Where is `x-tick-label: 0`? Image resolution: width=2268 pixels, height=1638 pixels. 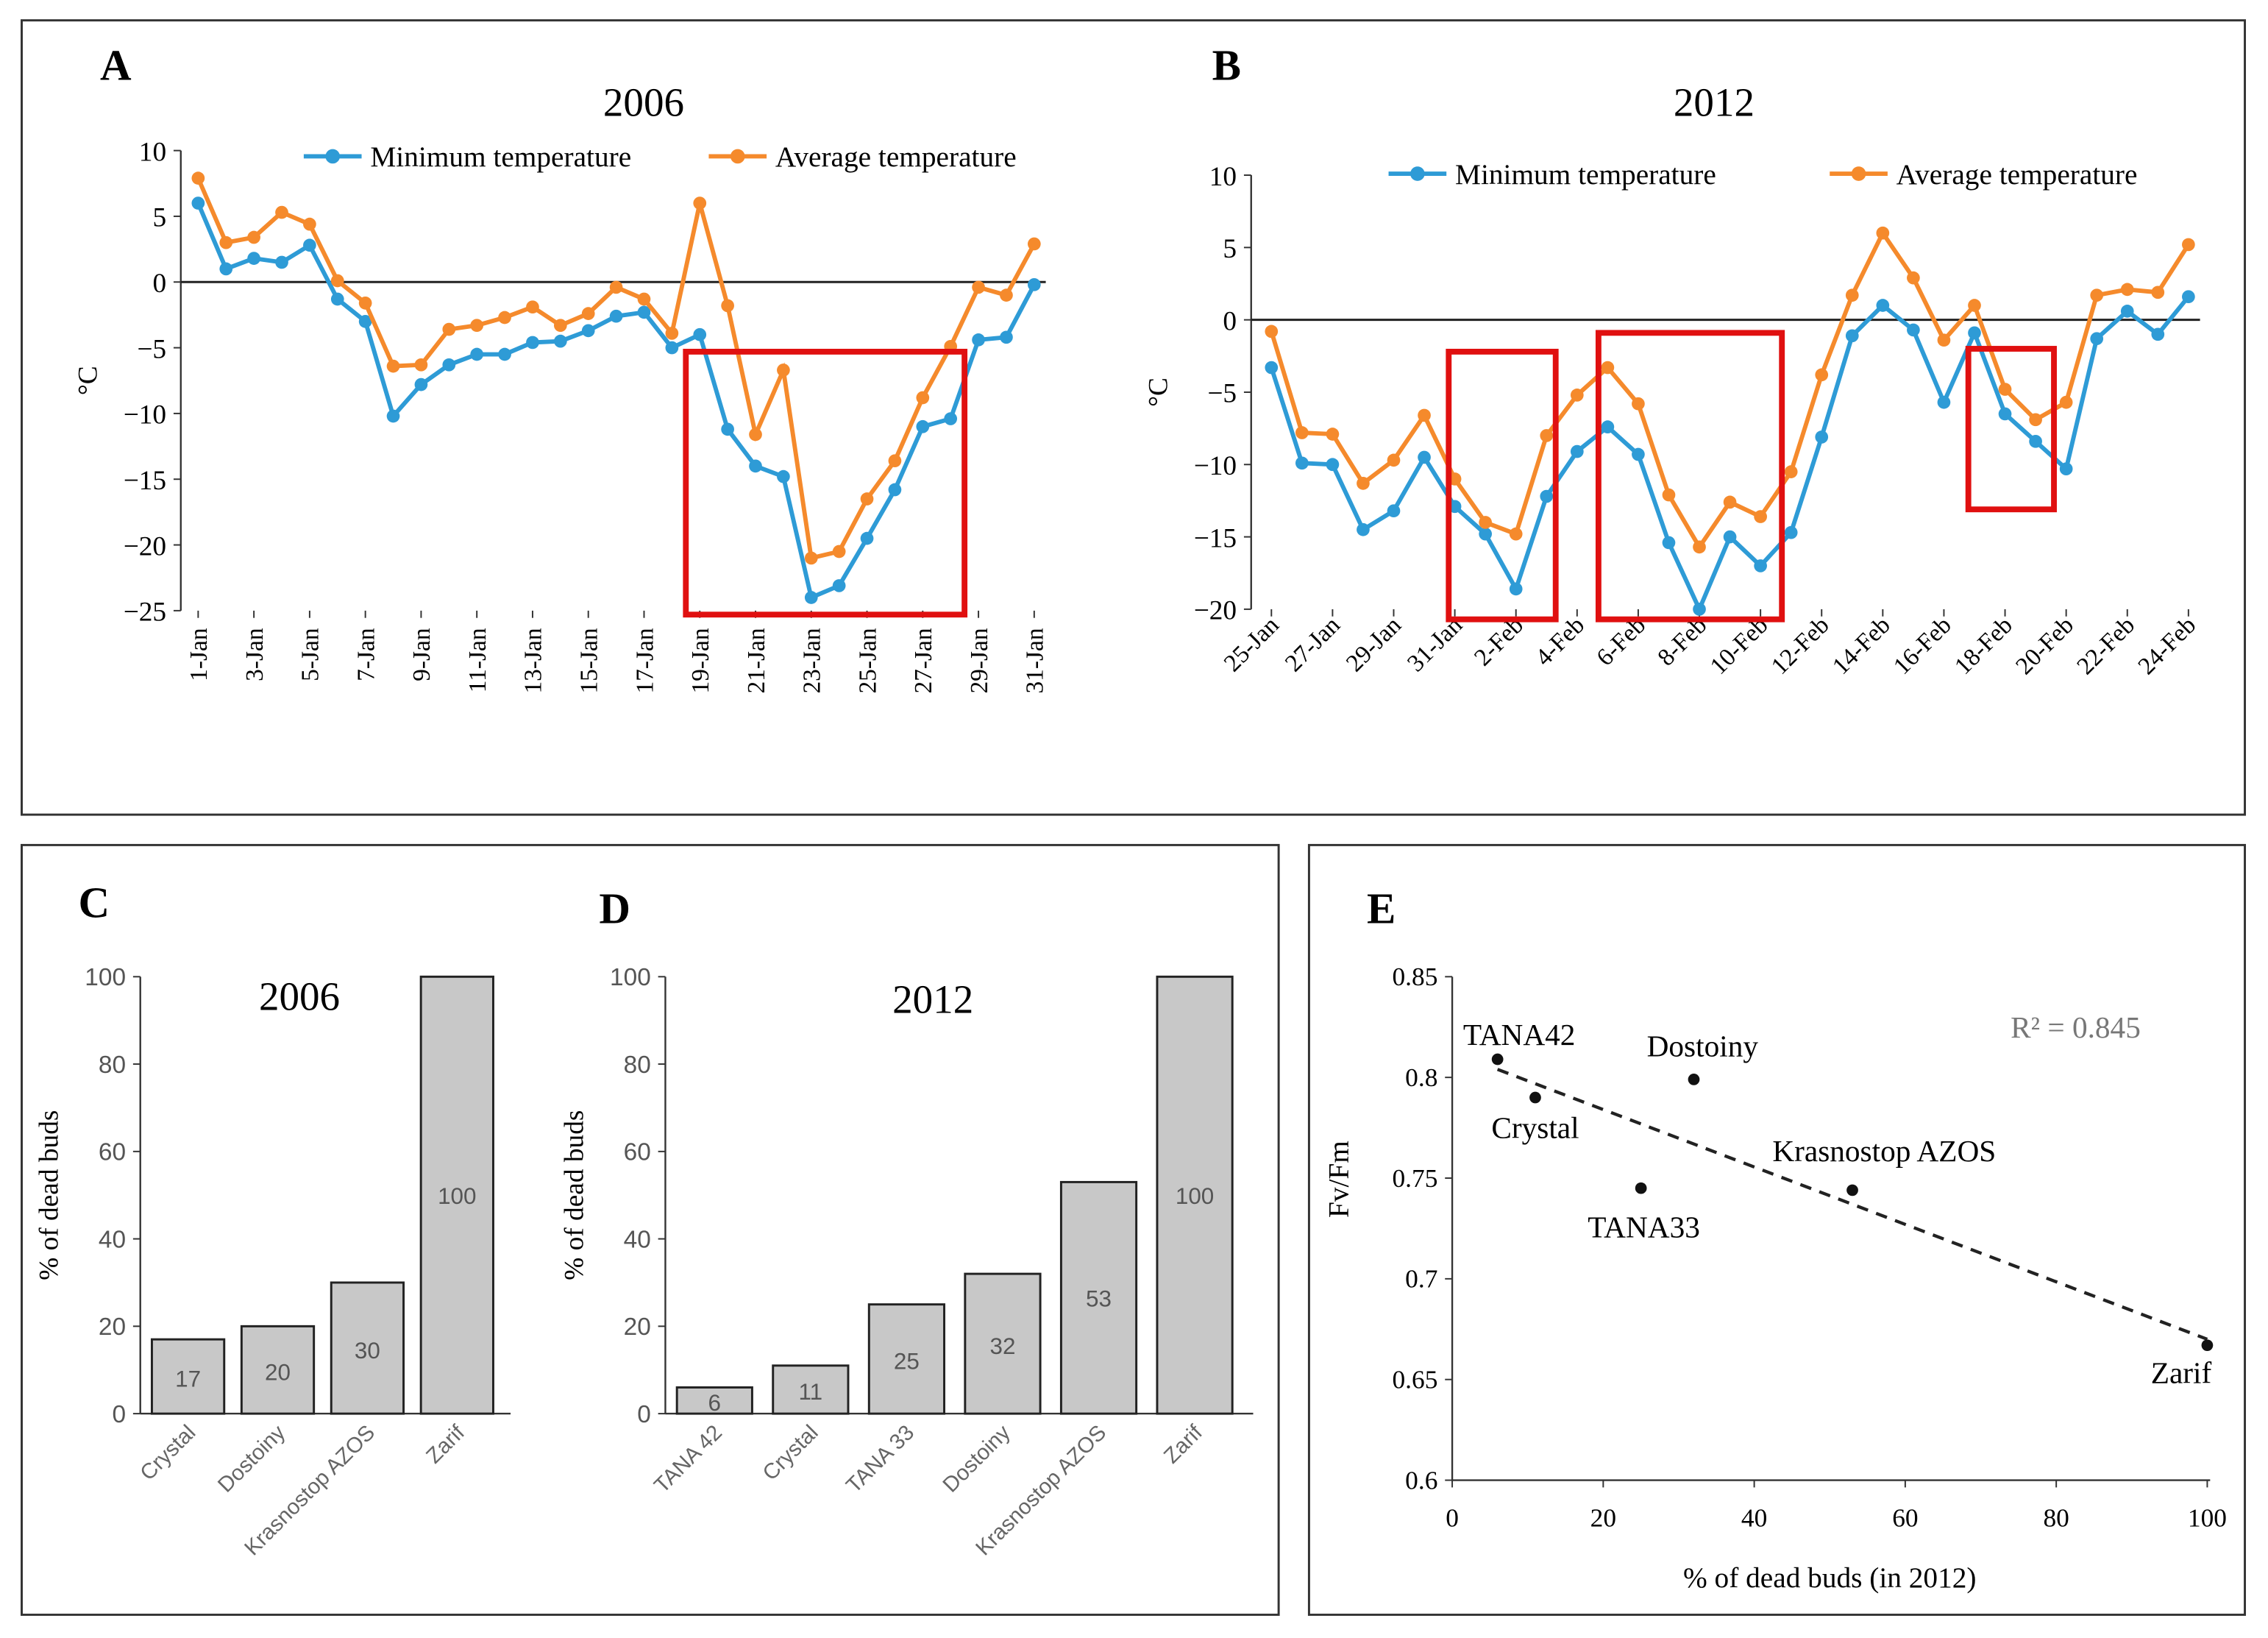
x-tick-label: 0 is located at coordinates (1452, 1517).